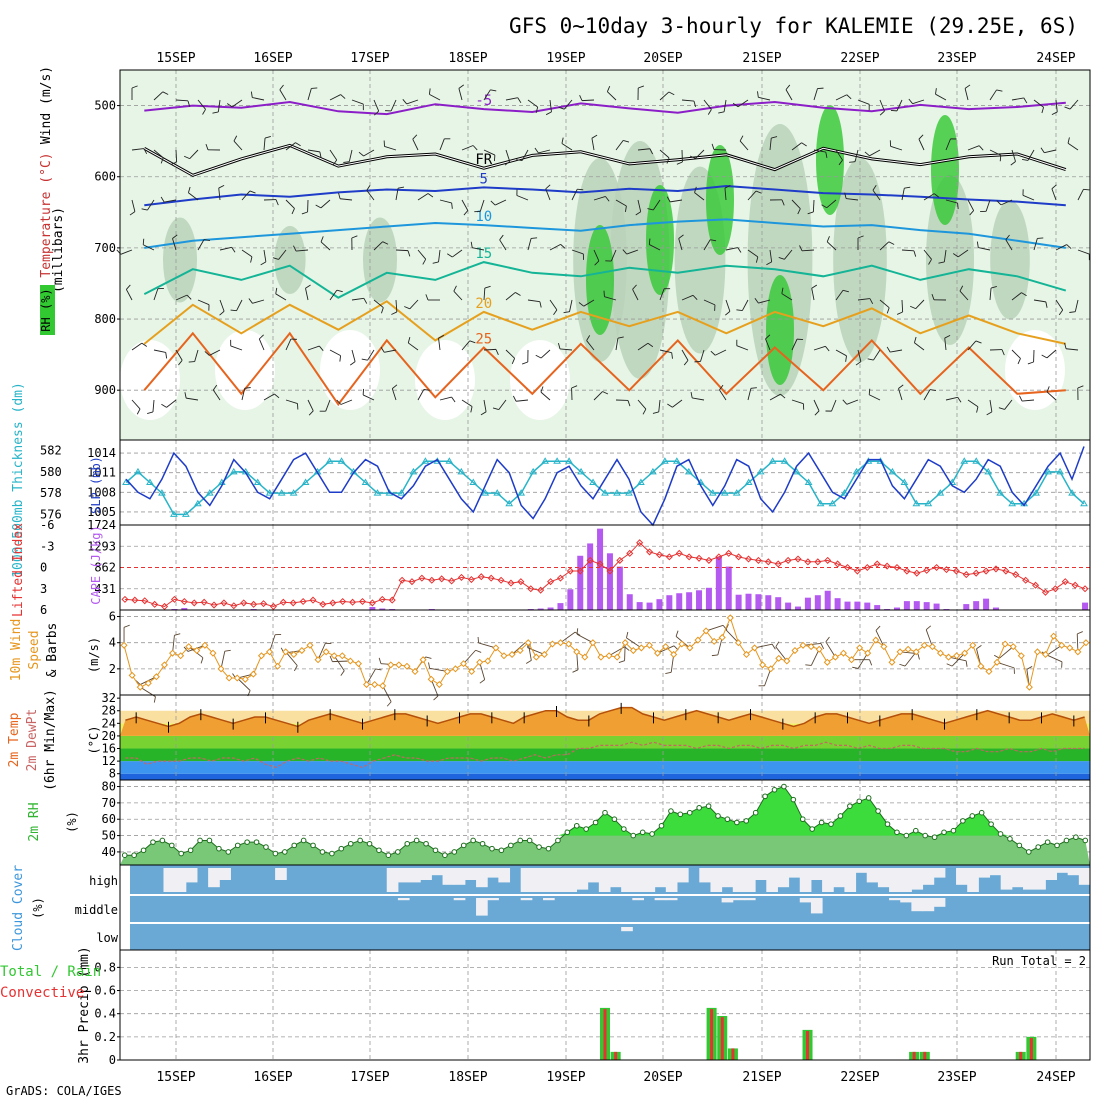 This screenshot has height=1100, width=1100. Describe the element at coordinates (109, 836) in the screenshot. I see `rh-tick-label: 50` at that location.